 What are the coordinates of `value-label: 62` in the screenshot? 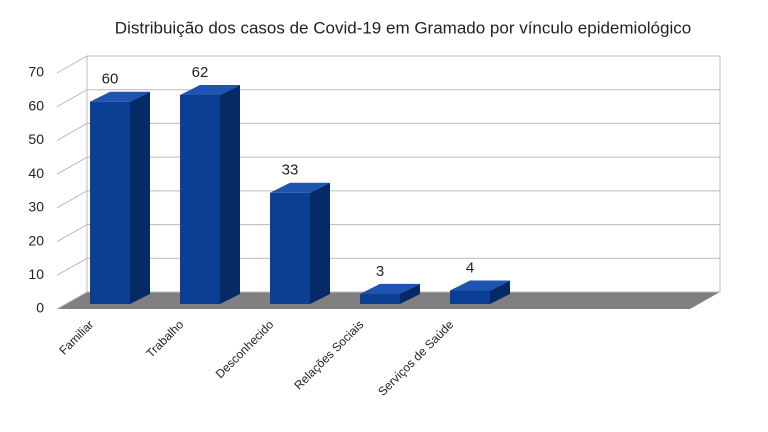 It's located at (200, 72).